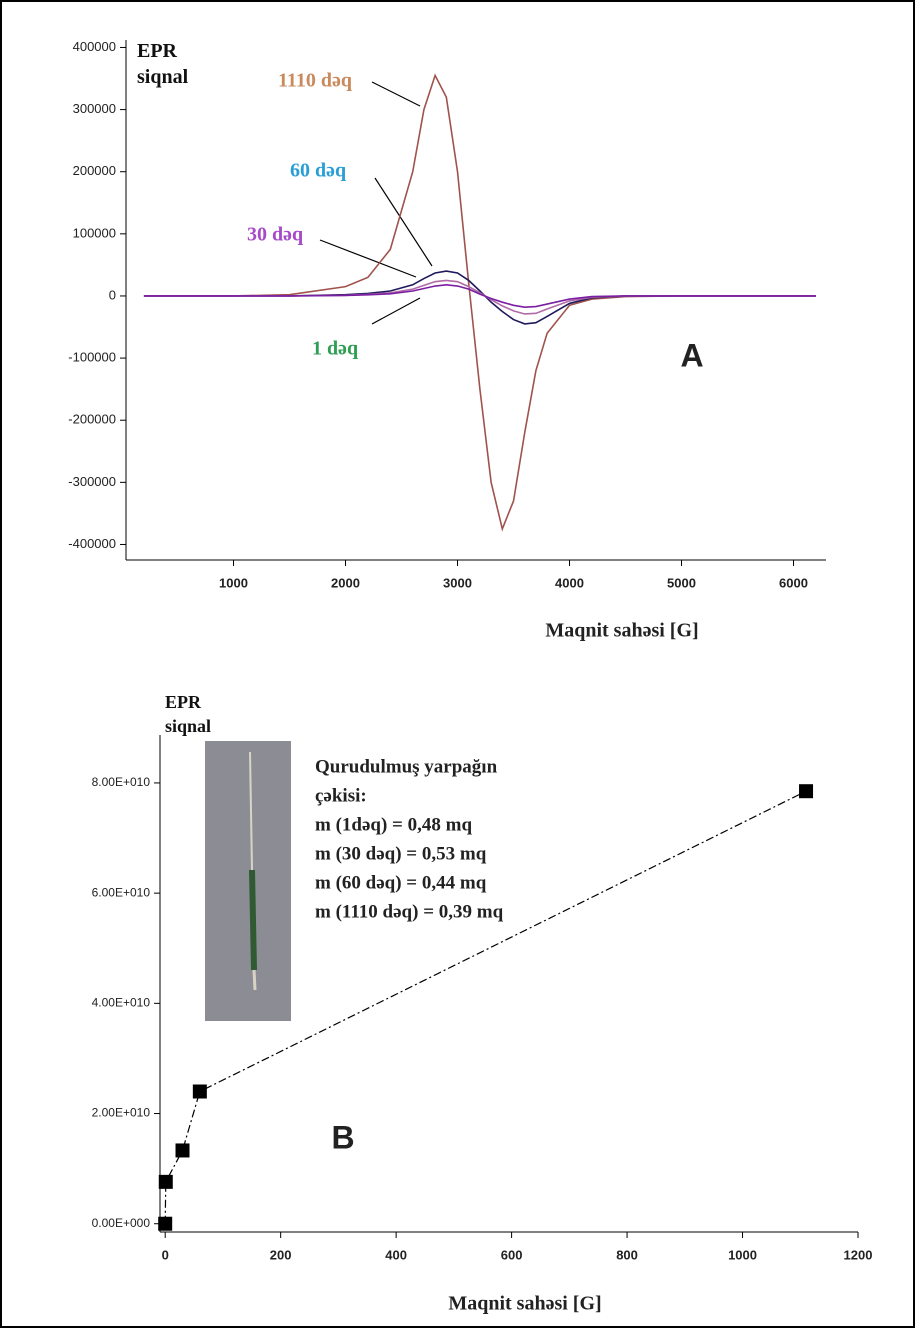 This screenshot has width=916, height=1329. What do you see at coordinates (121, 782) in the screenshot?
I see `y-tick-label: 8.00E+010` at bounding box center [121, 782].